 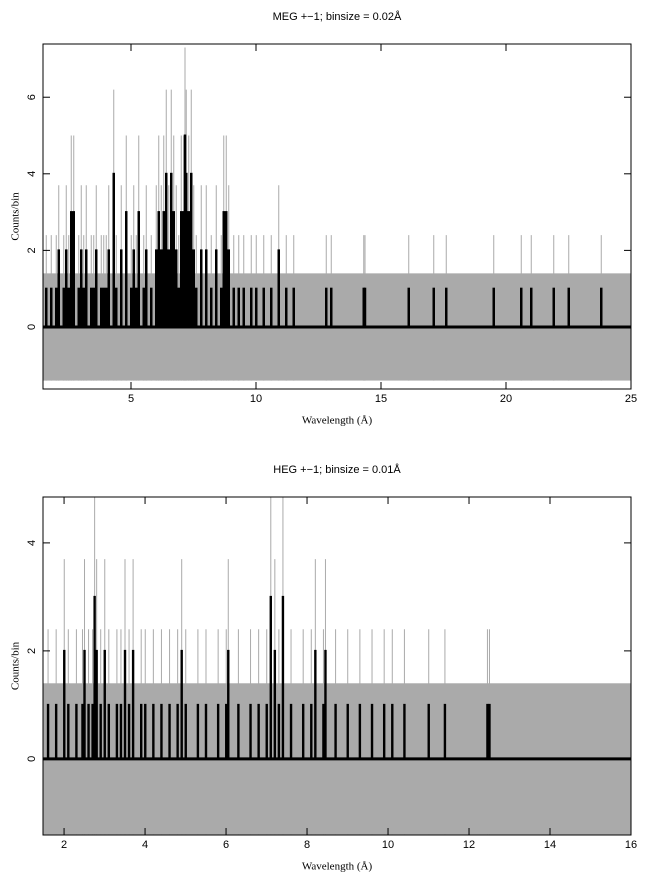 I want to click on x-tick-label: 14, so click(x=550, y=845).